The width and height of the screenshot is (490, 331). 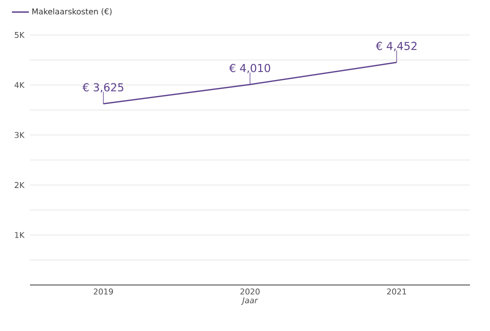 I want to click on data-label: € 4,010, so click(x=249, y=69).